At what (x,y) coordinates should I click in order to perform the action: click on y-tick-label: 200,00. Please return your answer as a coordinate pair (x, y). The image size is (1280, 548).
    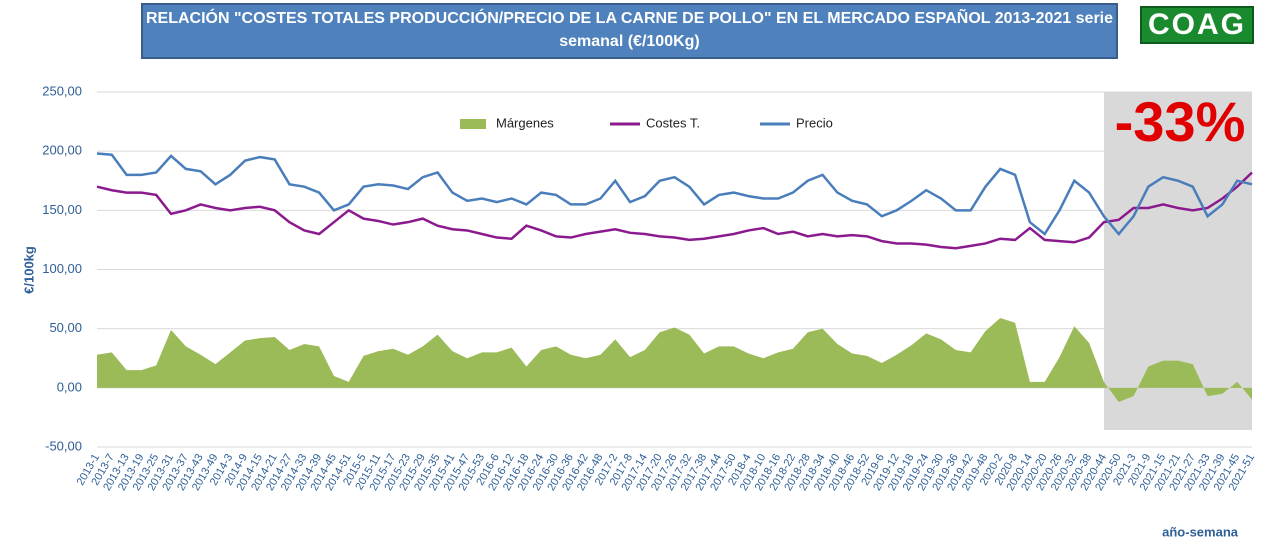
    Looking at the image, I should click on (62, 150).